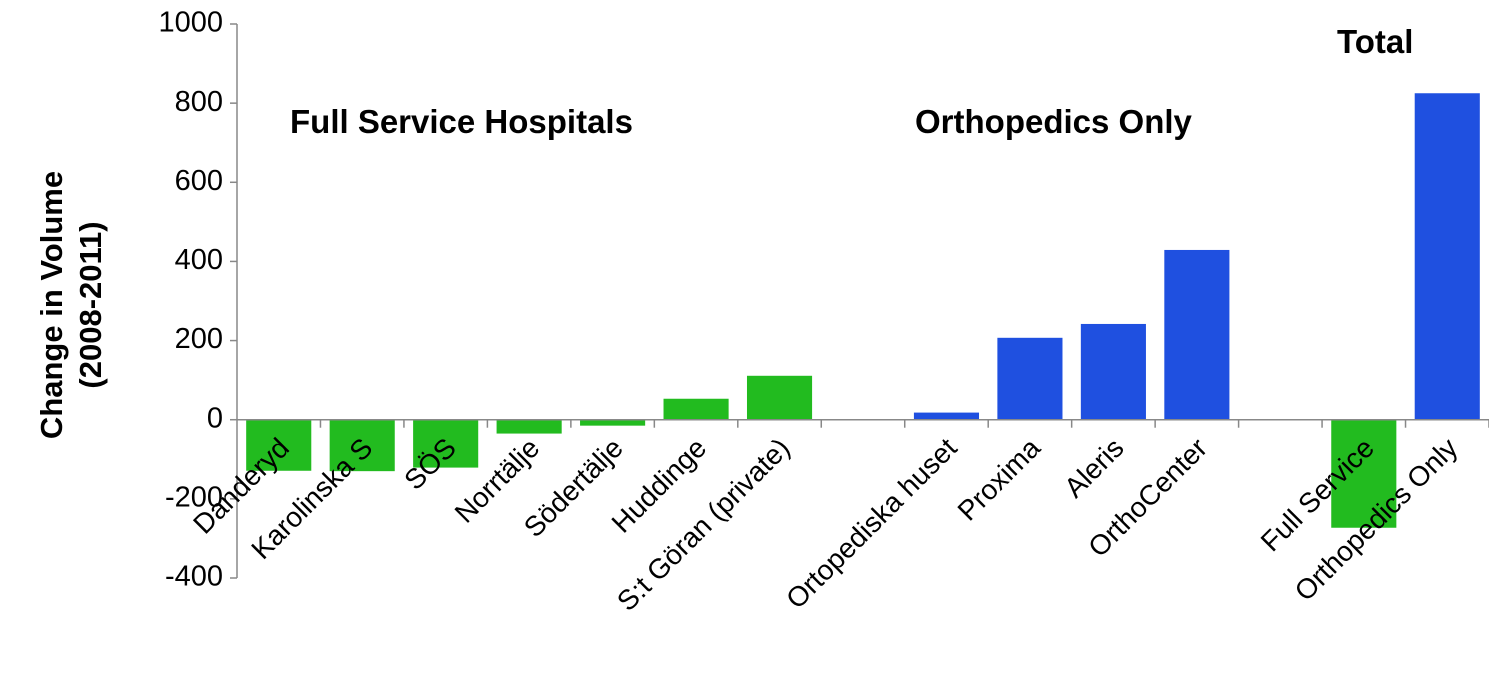 The image size is (1489, 679). Describe the element at coordinates (199, 260) in the screenshot. I see `y-tick-label: 400` at that location.